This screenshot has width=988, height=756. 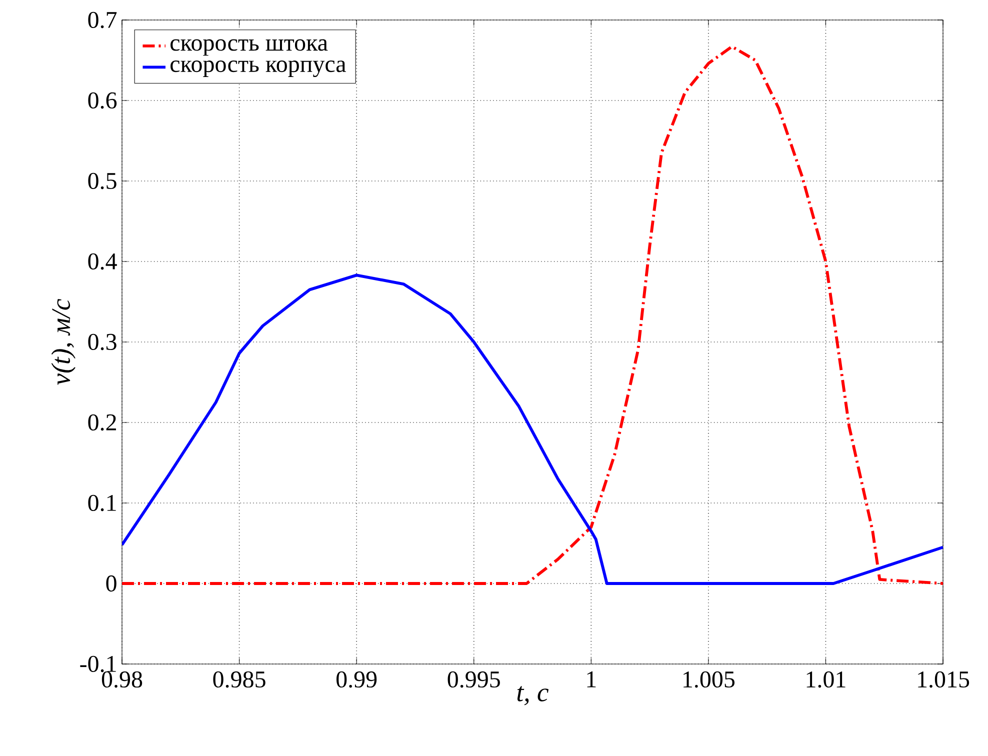 What do you see at coordinates (102, 503) in the screenshot?
I see `y-tick-label: 0.1` at bounding box center [102, 503].